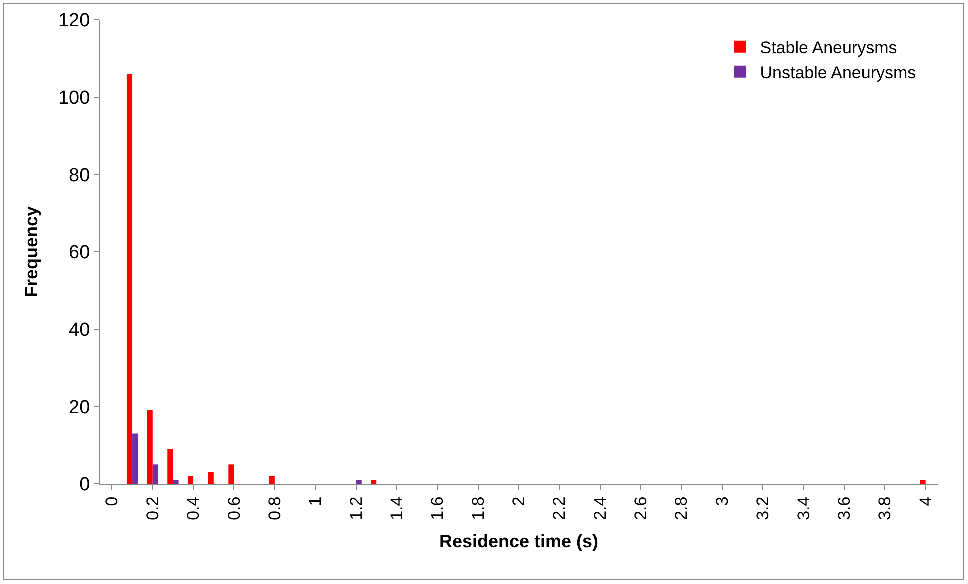  Describe the element at coordinates (926, 501) in the screenshot. I see `x-tick-label: 4` at that location.